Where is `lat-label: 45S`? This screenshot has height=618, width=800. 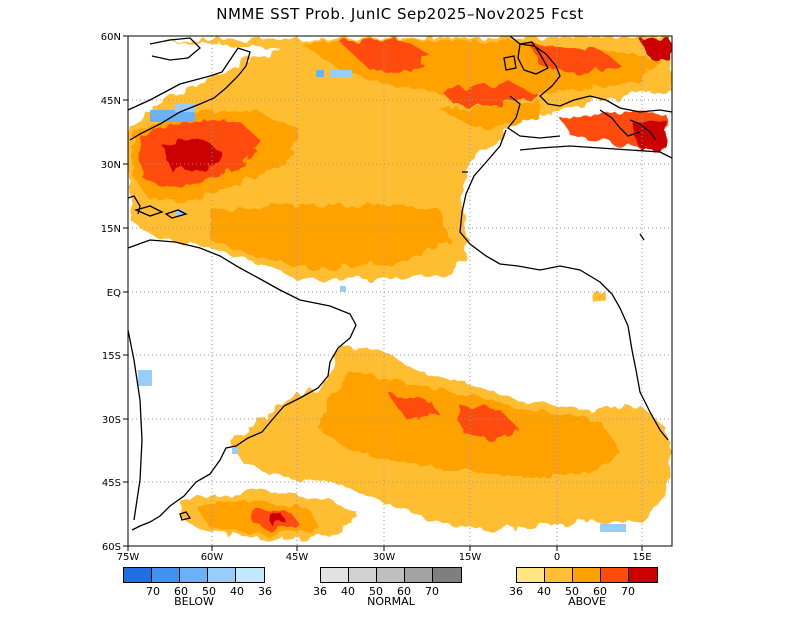 lat-label: 45S is located at coordinates (111, 483).